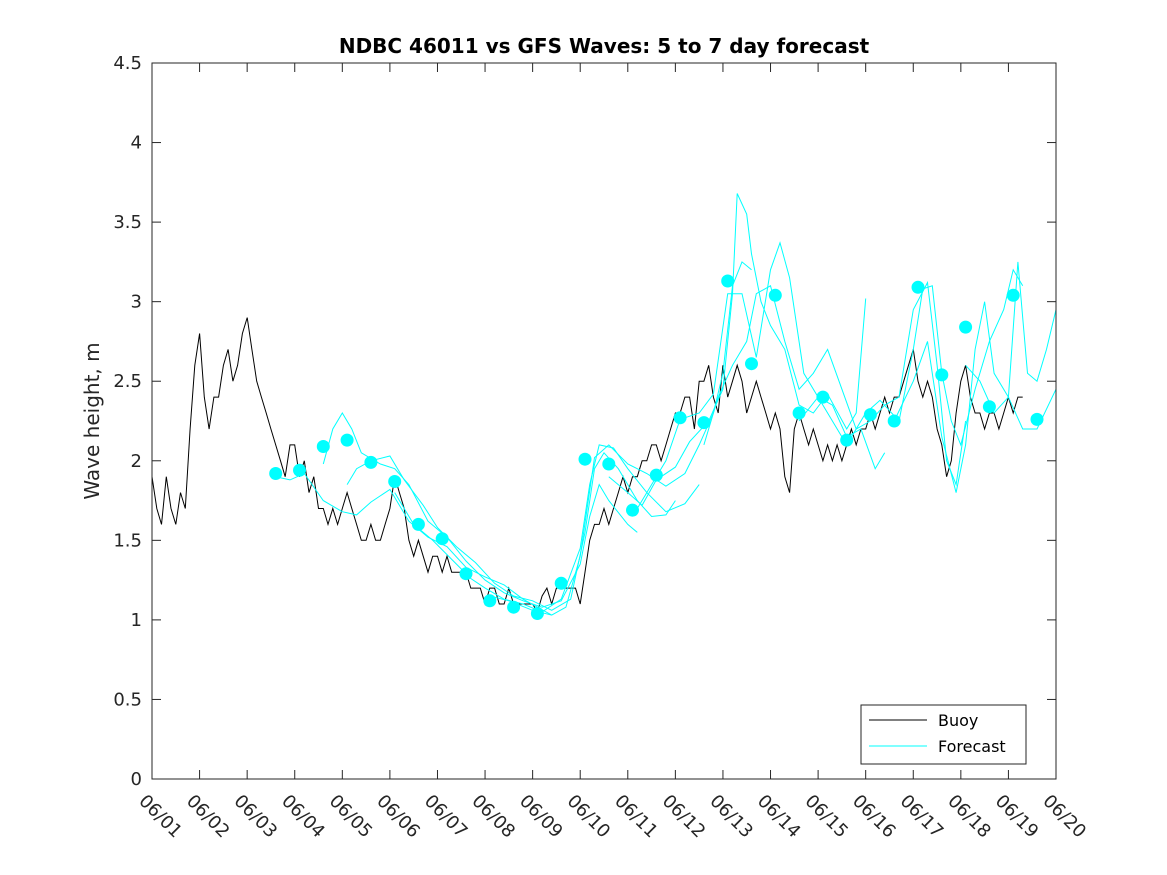 Image resolution: width=1167 pixels, height=875 pixels. I want to click on y-tick-label: 0.5, so click(127, 699).